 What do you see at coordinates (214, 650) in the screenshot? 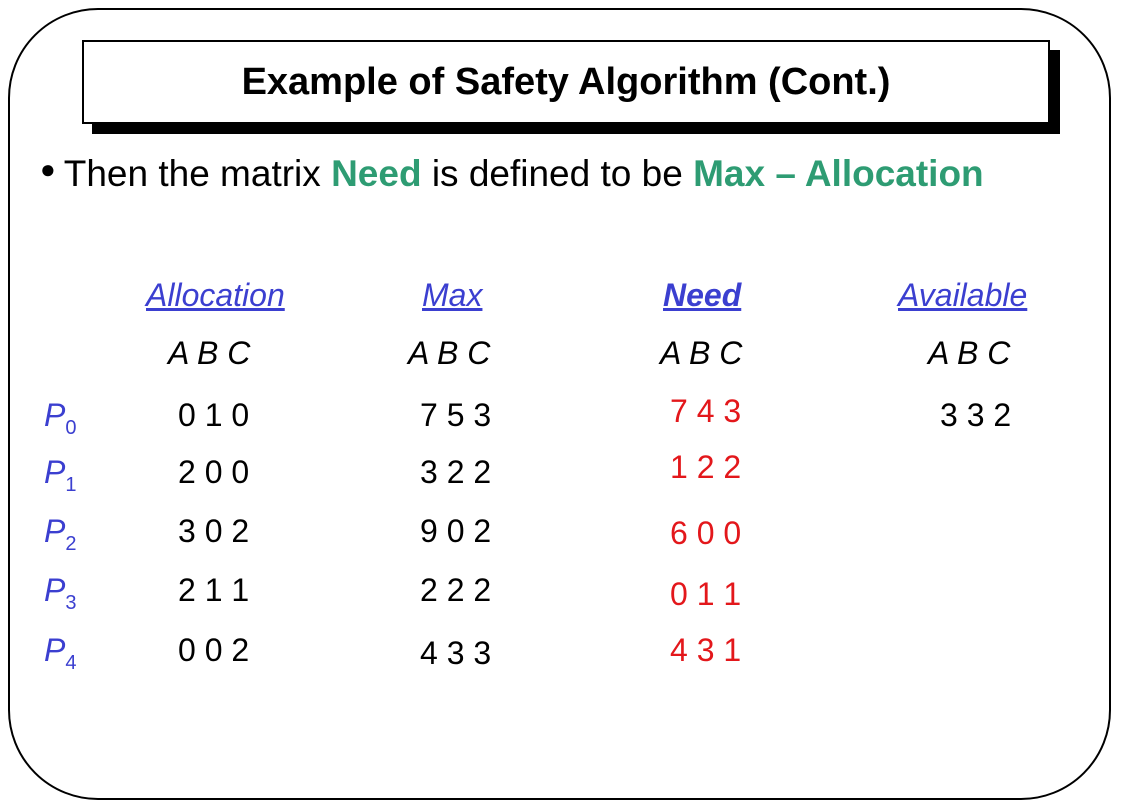
I see `allocation-cell: 0 0 2` at bounding box center [214, 650].